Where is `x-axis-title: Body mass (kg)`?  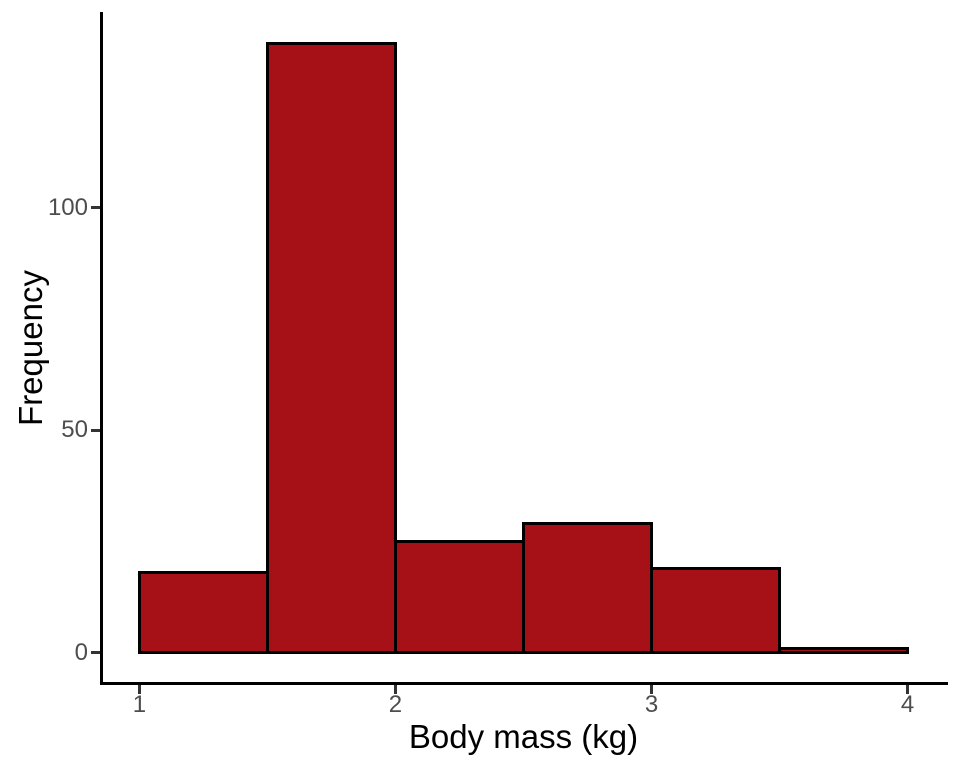 x-axis-title: Body mass (kg) is located at coordinates (523, 736).